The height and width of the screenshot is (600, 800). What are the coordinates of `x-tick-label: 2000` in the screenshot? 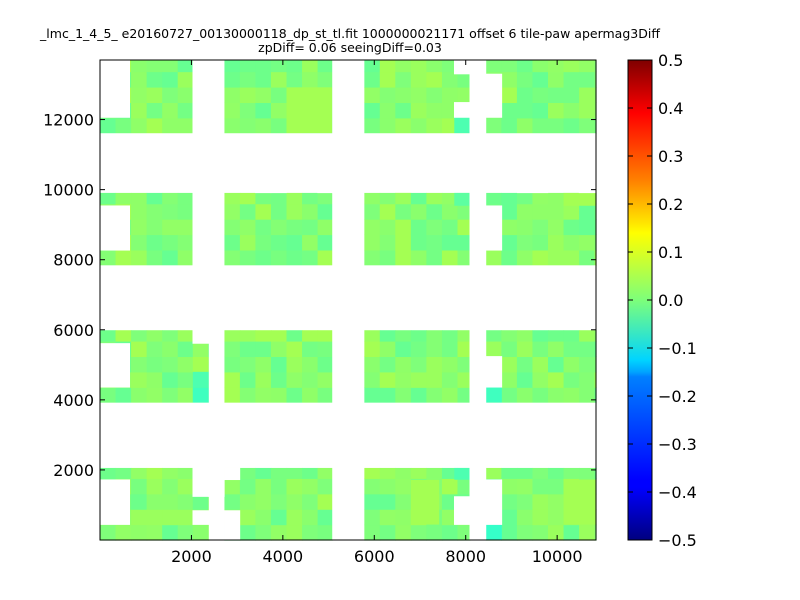 It's located at (191, 556).